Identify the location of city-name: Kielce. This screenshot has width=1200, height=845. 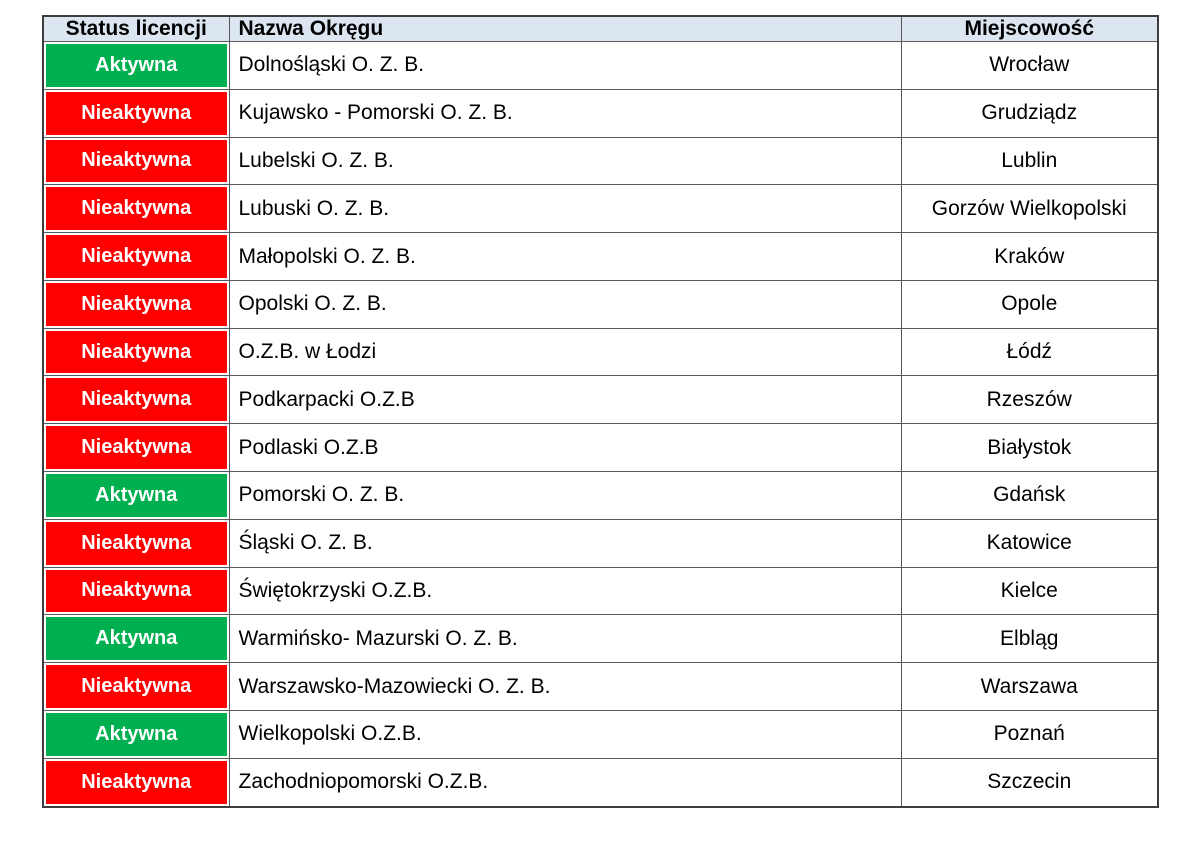
(1029, 591).